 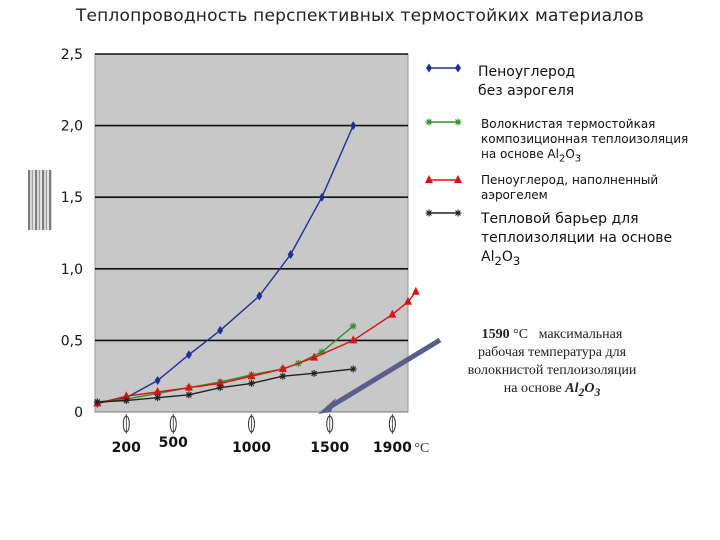 What do you see at coordinates (392, 448) in the screenshot?
I see `x-tick-label: 1900` at bounding box center [392, 448].